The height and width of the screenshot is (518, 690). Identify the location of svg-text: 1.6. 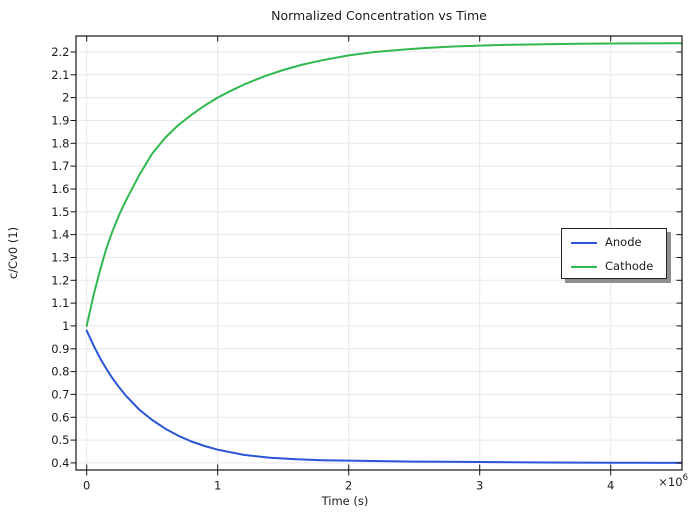
(60, 189).